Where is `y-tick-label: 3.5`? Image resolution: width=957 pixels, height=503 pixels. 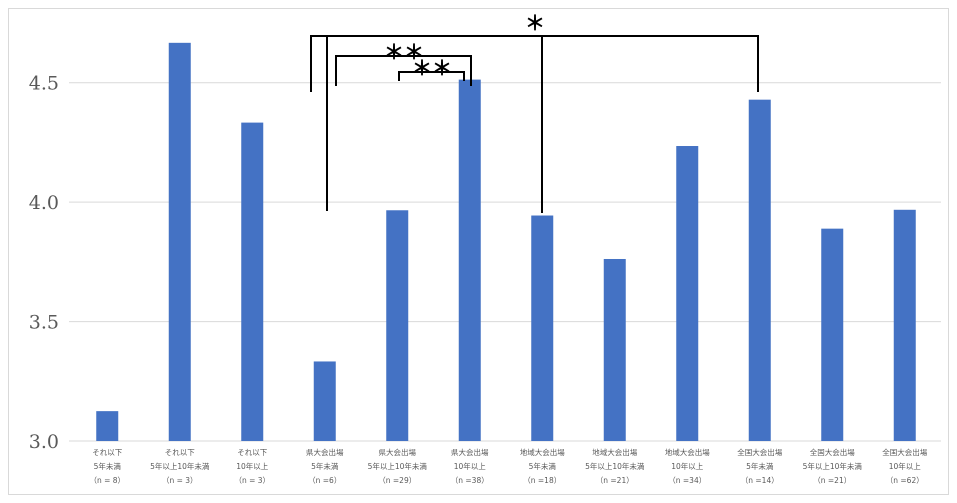
y-tick-label: 3.5 is located at coordinates (44, 323).